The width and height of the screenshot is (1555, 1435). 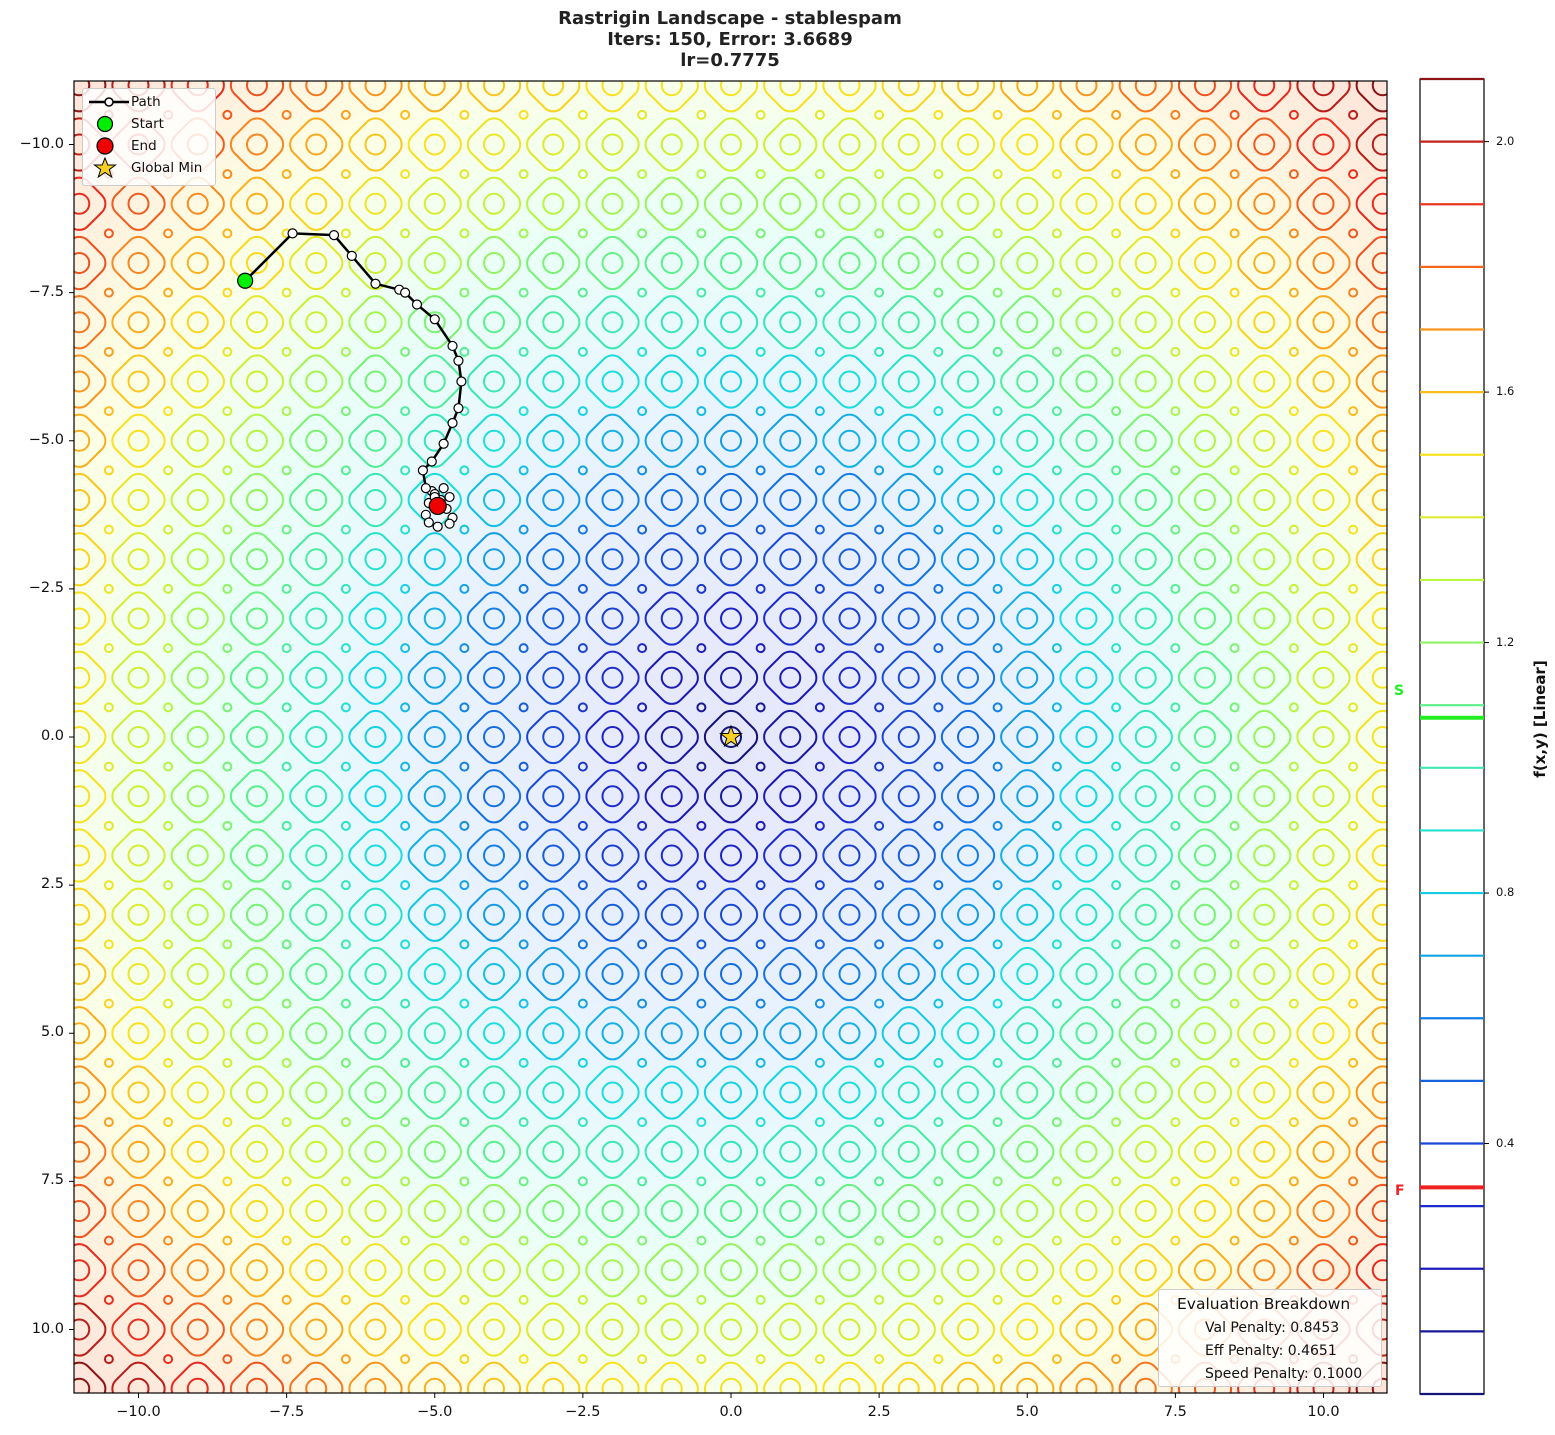 What do you see at coordinates (1505, 892) in the screenshot?
I see `colorbar-tick-label: 0.8` at bounding box center [1505, 892].